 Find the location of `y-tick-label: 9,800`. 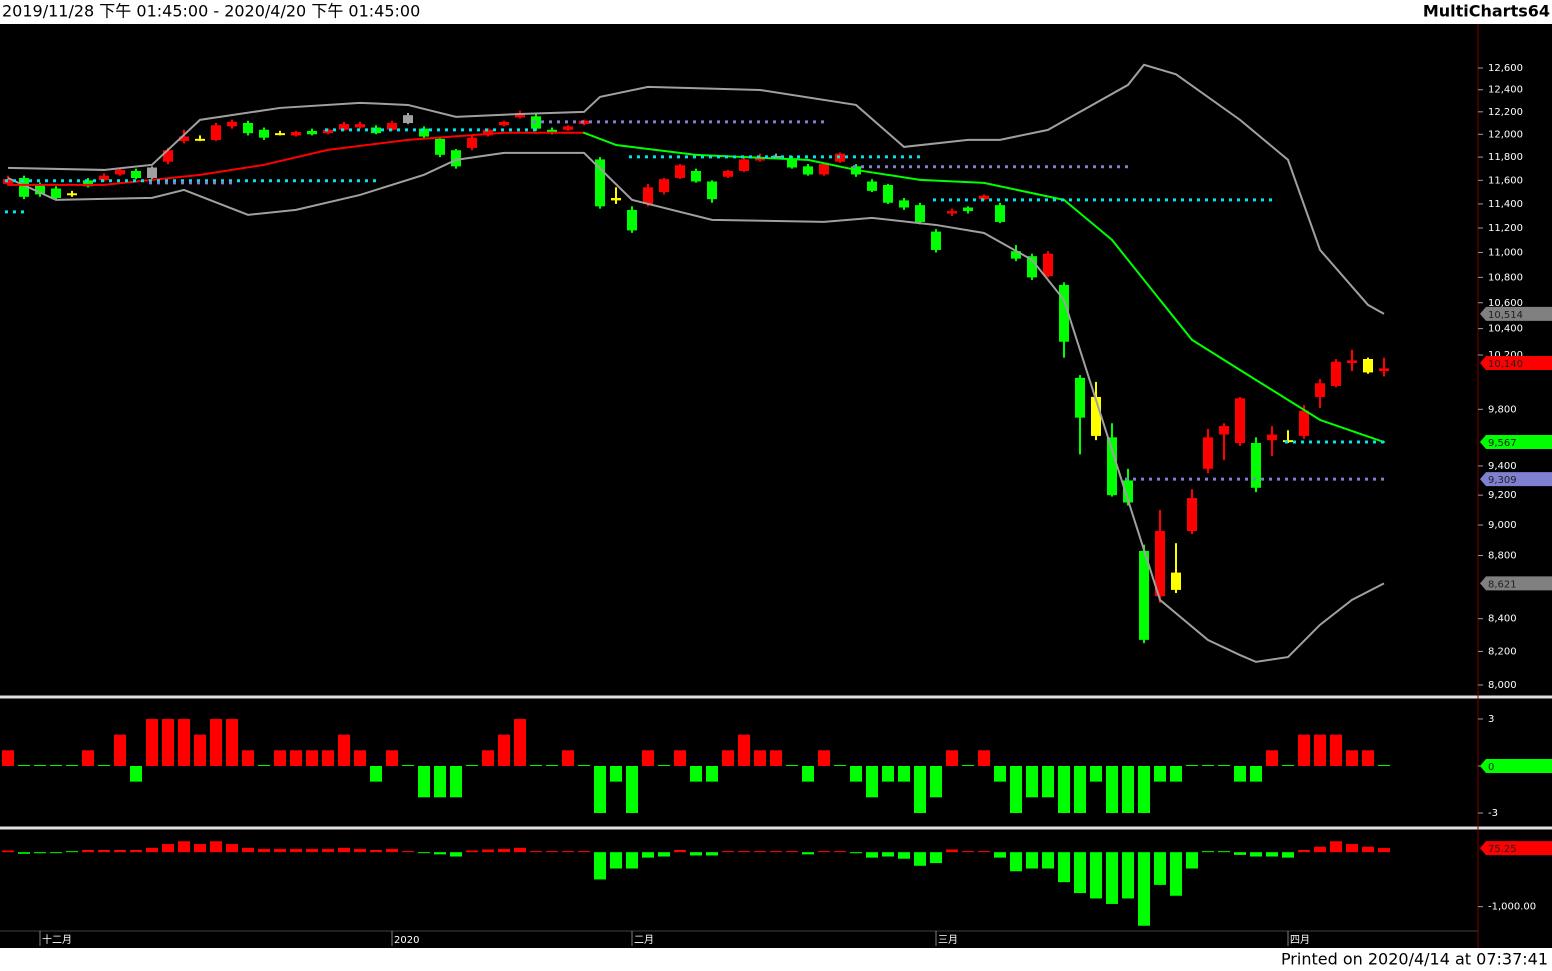

y-tick-label: 9,800 is located at coordinates (1502, 409).